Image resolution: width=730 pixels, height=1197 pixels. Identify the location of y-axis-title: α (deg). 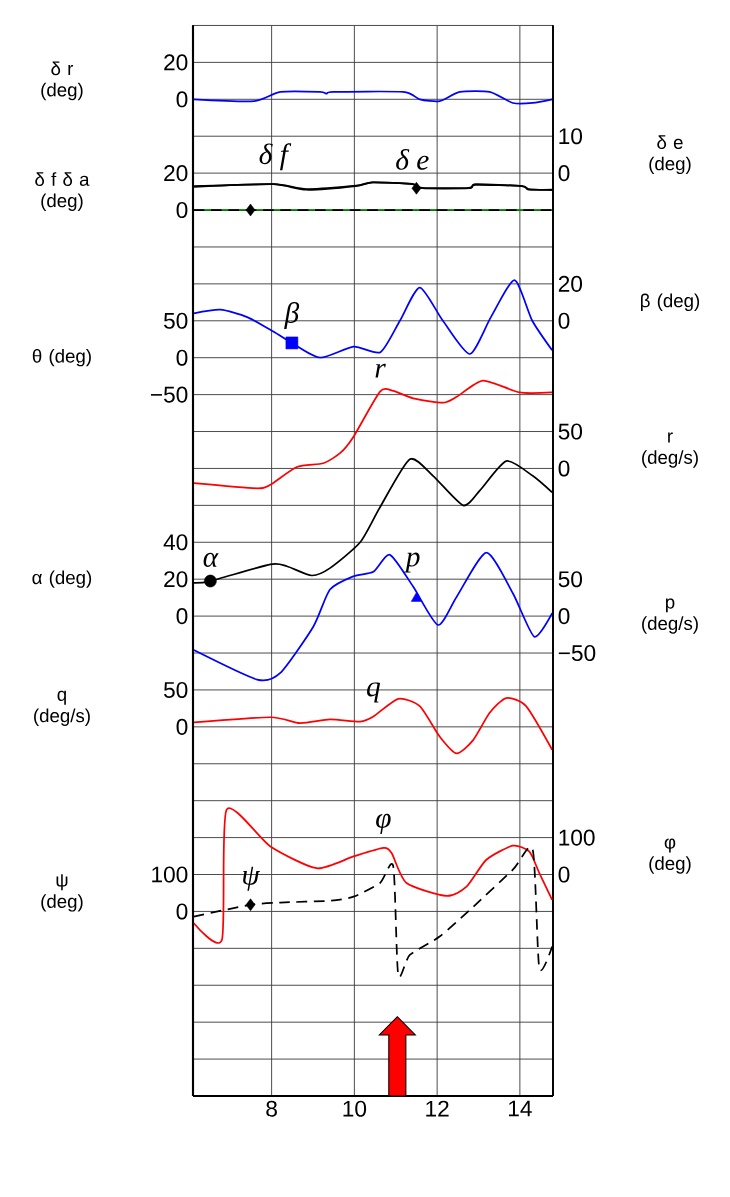
(62, 579).